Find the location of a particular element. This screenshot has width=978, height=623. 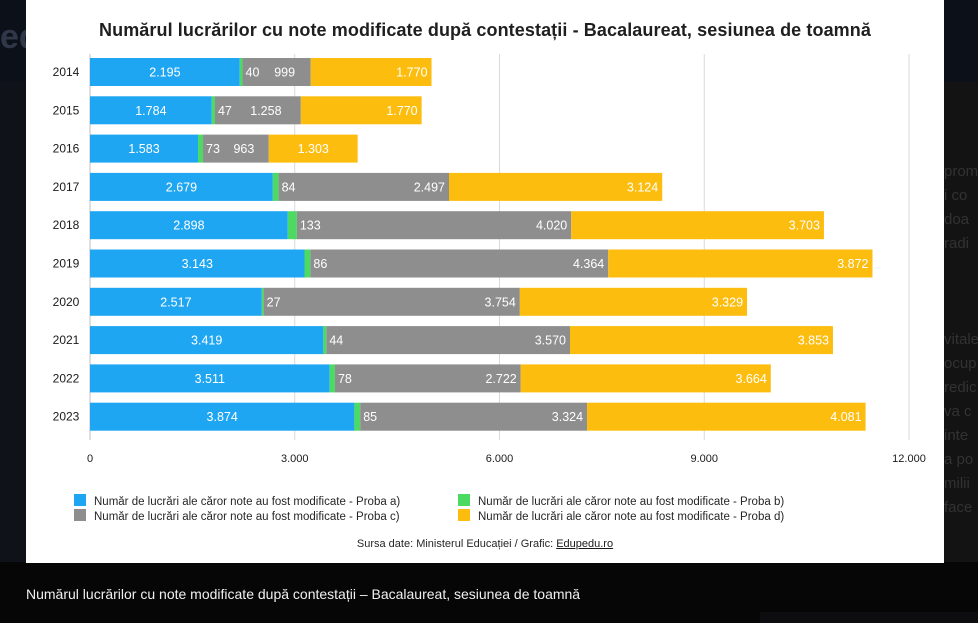

data-label: 3.419 is located at coordinates (206, 341).